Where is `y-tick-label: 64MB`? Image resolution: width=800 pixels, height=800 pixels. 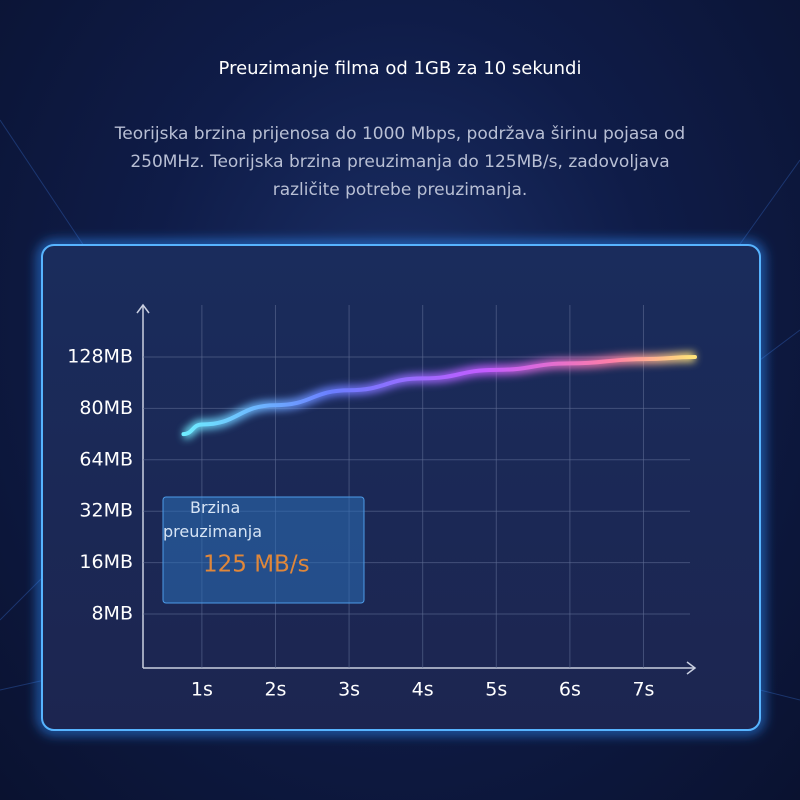 y-tick-label: 64MB is located at coordinates (106, 459).